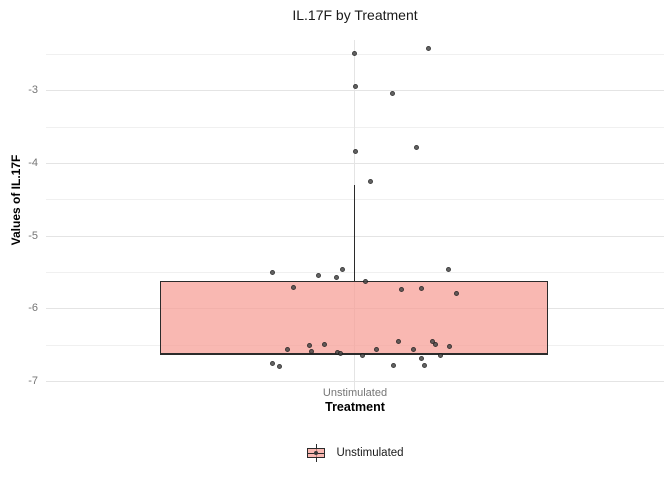 The height and width of the screenshot is (480, 672). I want to click on y-tick-label: -3, so click(33, 90).